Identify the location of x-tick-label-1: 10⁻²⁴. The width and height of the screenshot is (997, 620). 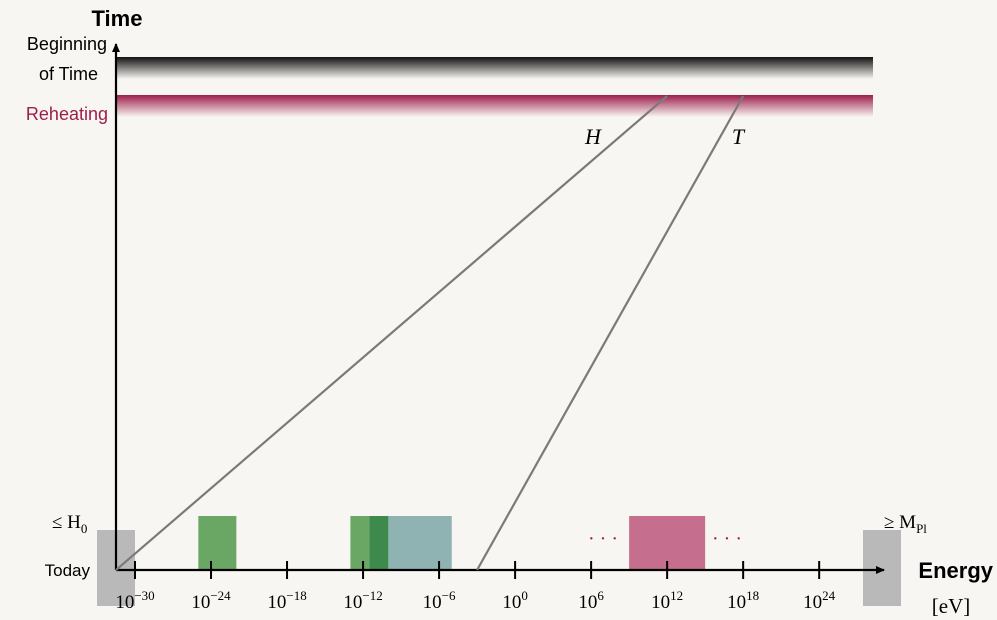
(211, 600).